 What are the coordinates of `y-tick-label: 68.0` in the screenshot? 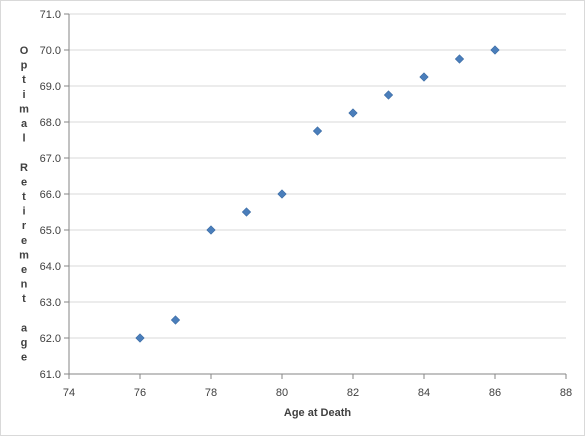 It's located at (50, 123).